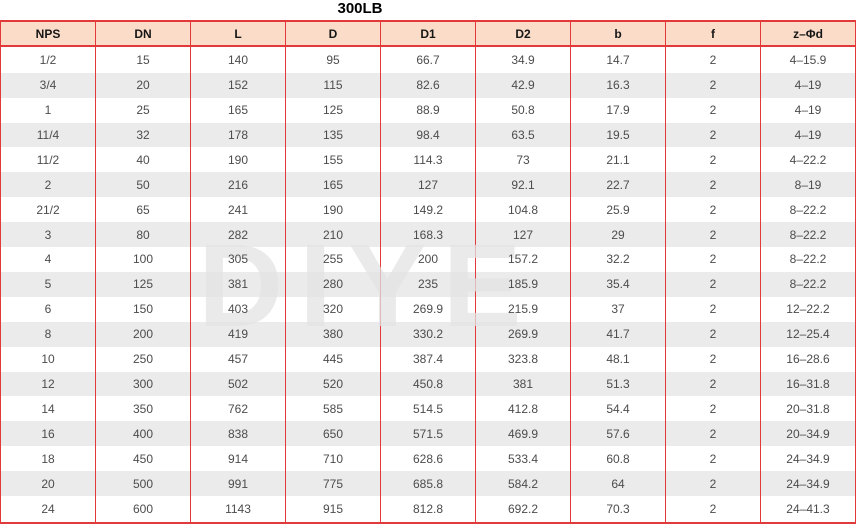  Describe the element at coordinates (48, 210) in the screenshot. I see `table-cell: 21/2` at that location.